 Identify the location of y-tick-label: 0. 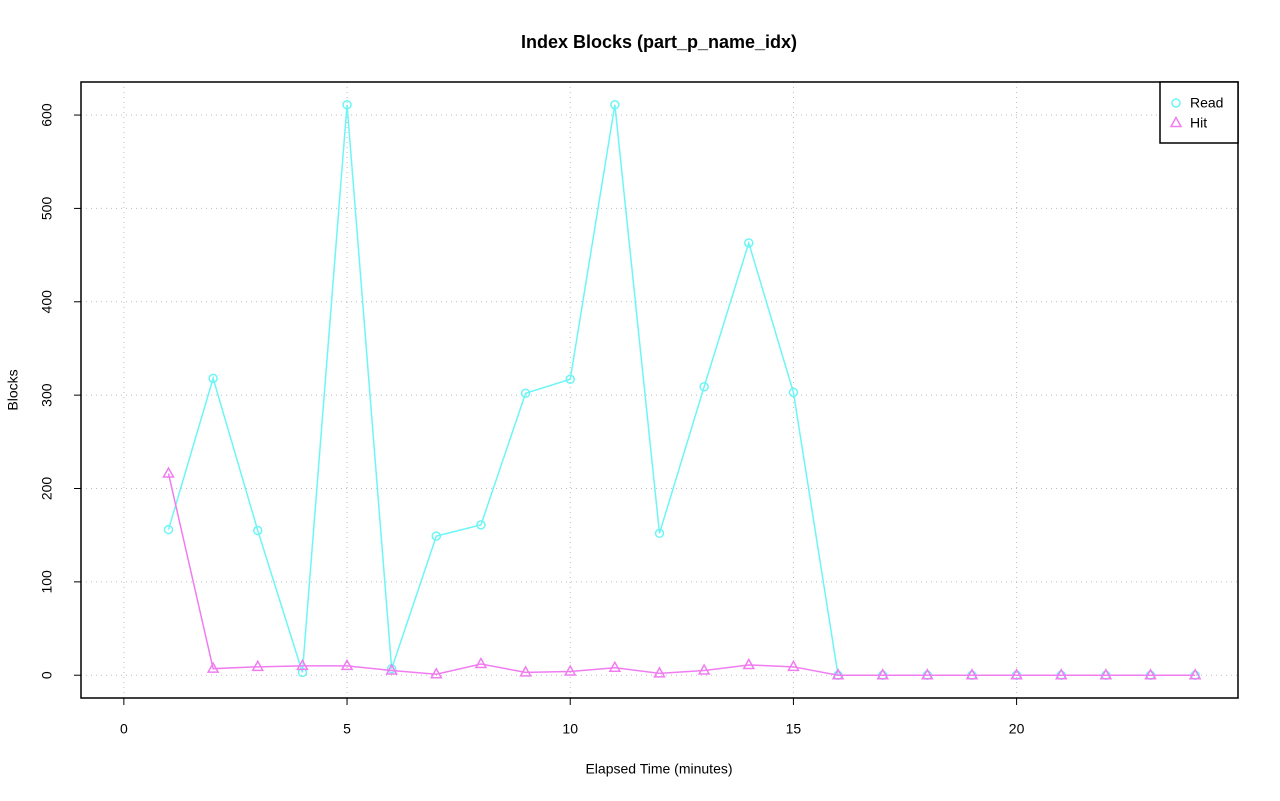
(47, 675).